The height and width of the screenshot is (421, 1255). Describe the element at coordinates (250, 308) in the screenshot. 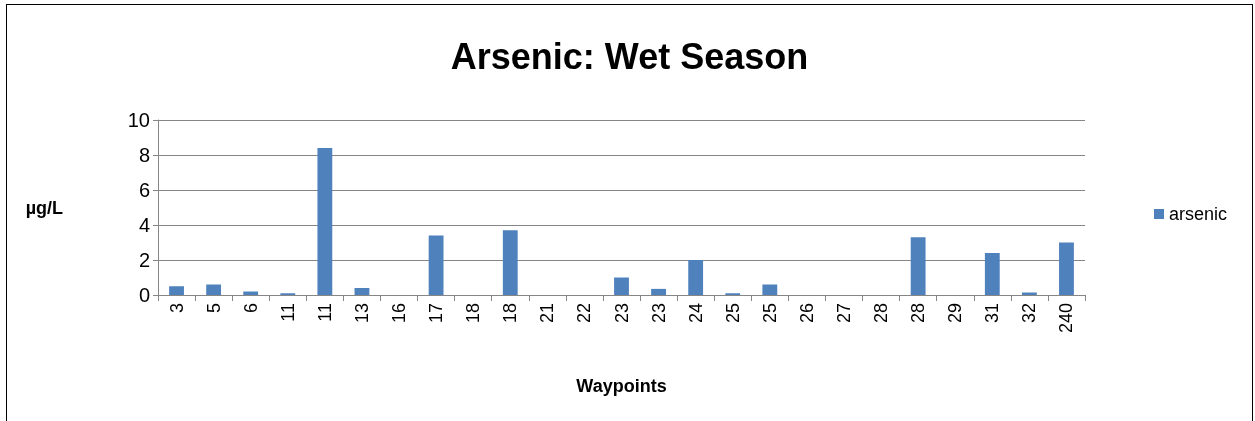

I see `x-tick-label: 6` at that location.